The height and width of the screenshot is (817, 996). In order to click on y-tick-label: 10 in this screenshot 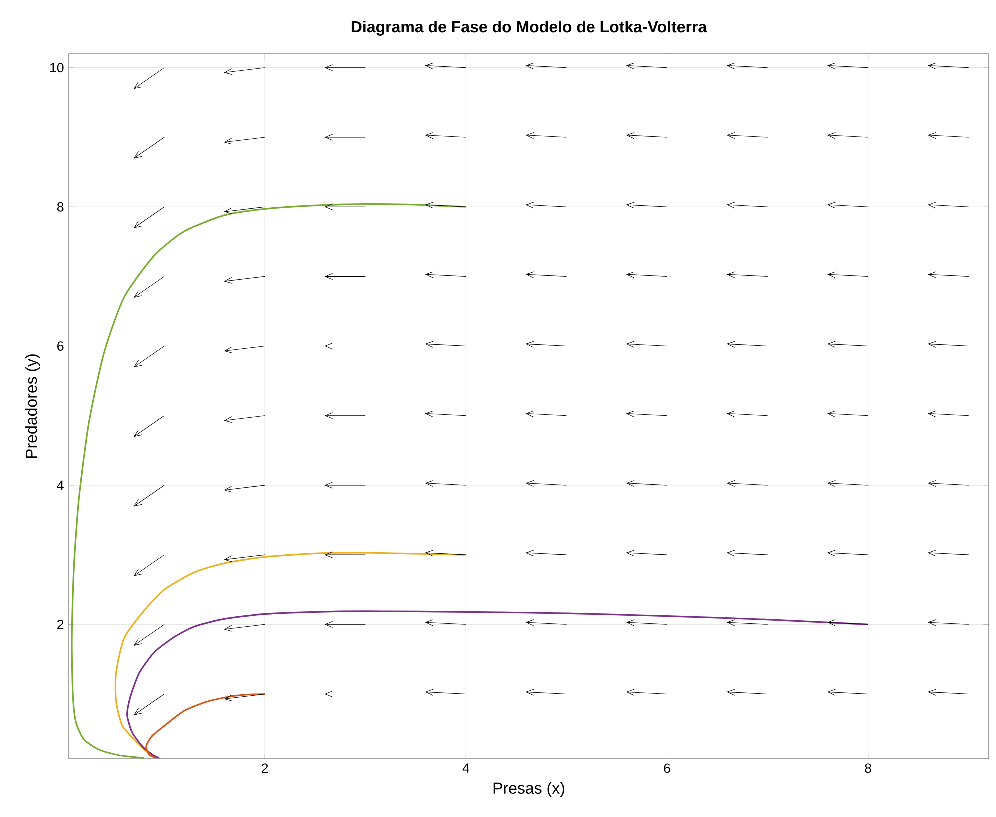, I will do `click(57, 68)`.